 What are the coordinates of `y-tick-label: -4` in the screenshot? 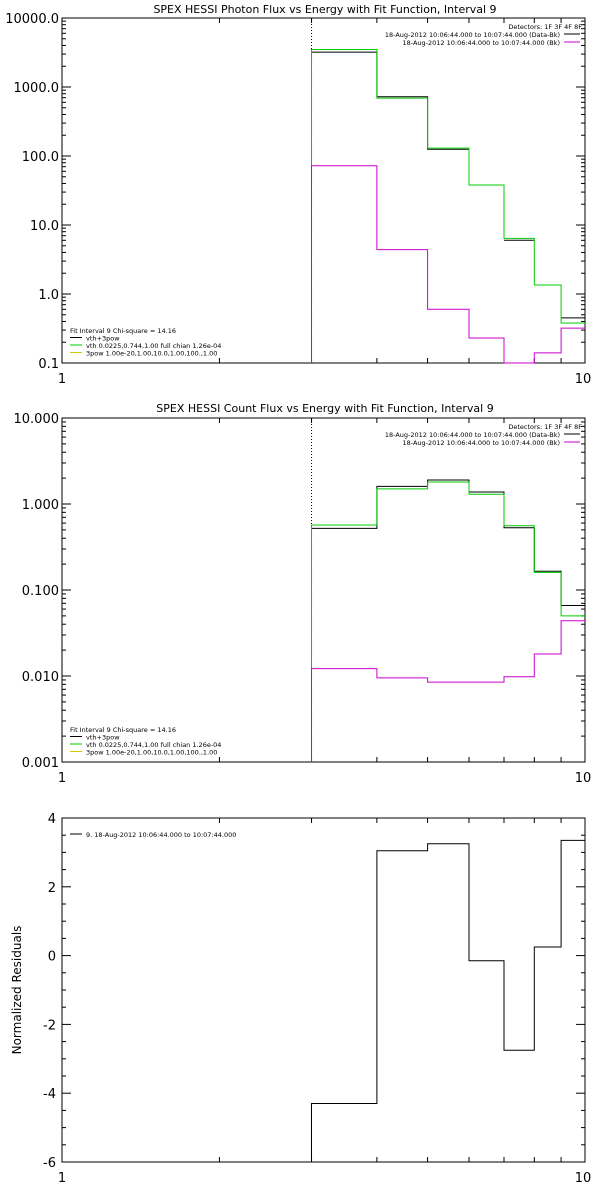 It's located at (49, 1094).